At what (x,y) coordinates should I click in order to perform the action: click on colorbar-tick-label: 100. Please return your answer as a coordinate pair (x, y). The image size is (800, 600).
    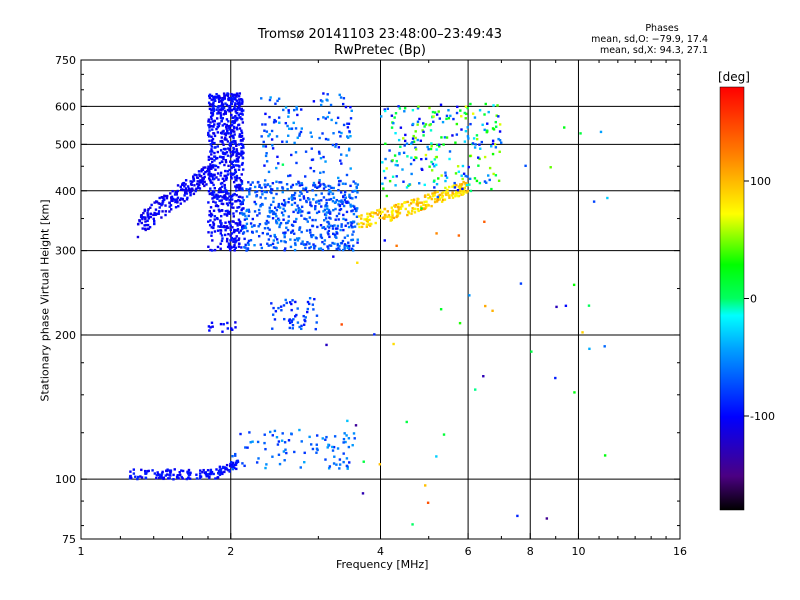
    Looking at the image, I should click on (760, 181).